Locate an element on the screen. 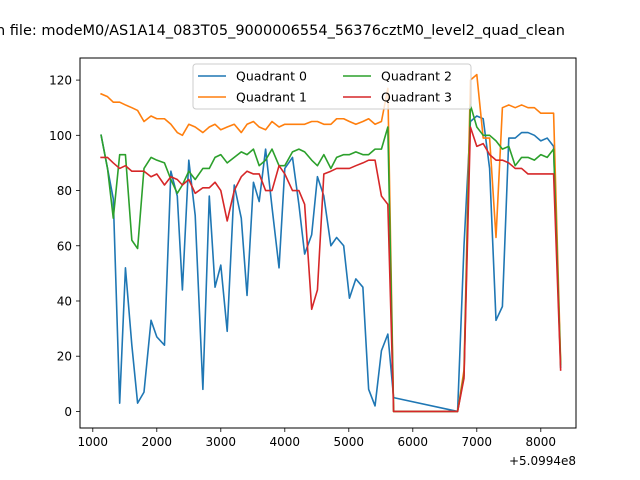 This screenshot has height=480, width=640. legend-label-quadrant-2: Quadrant 2 is located at coordinates (416, 76).